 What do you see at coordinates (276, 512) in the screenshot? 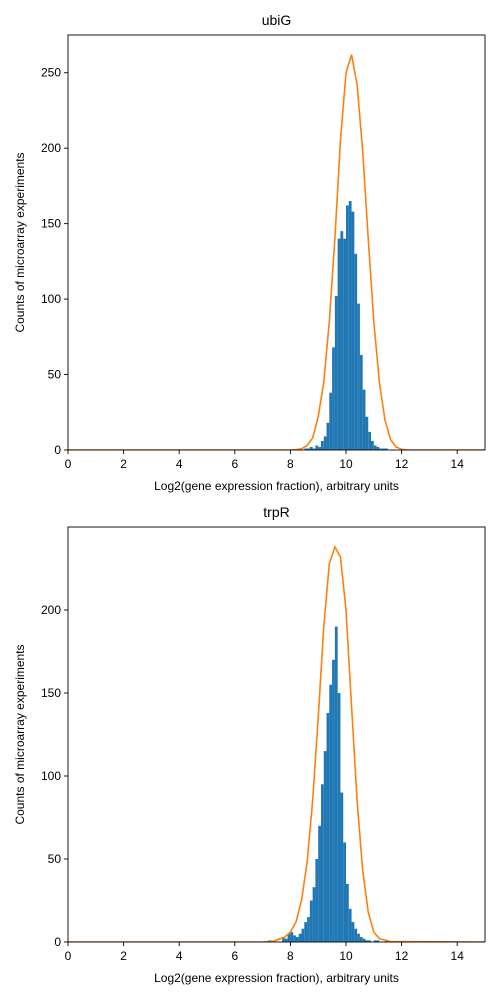
I see `chart-title: trpR` at bounding box center [276, 512].